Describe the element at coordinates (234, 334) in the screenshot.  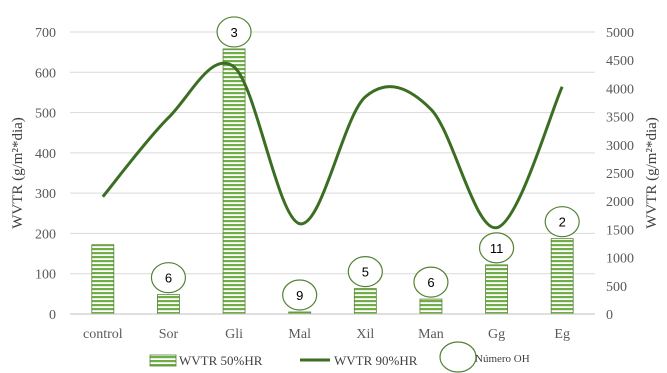
I see `x-tick-label: Gli` at that location.